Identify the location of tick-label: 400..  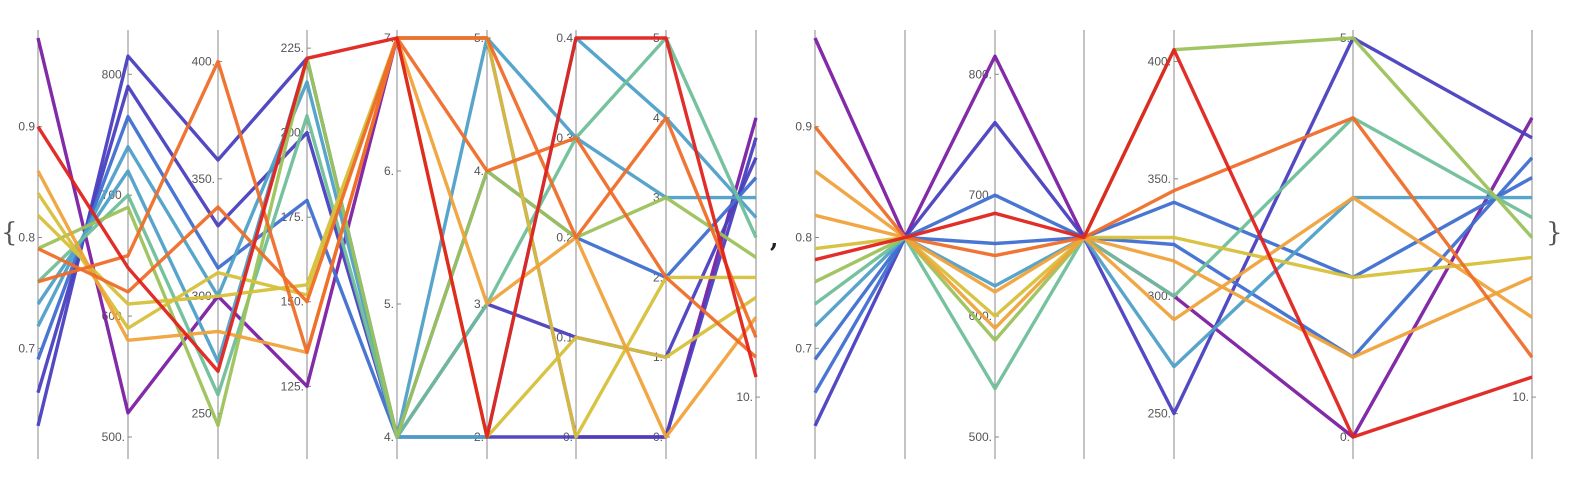
(203, 61).